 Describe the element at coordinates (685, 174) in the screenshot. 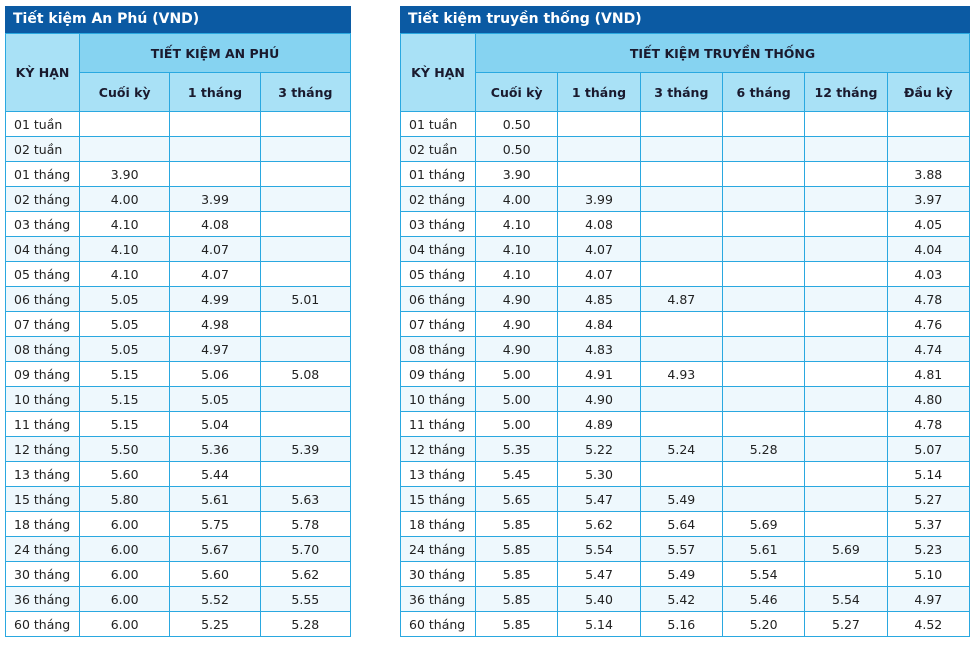

I see `table-row: 01 tháng 3.90 3.88` at that location.